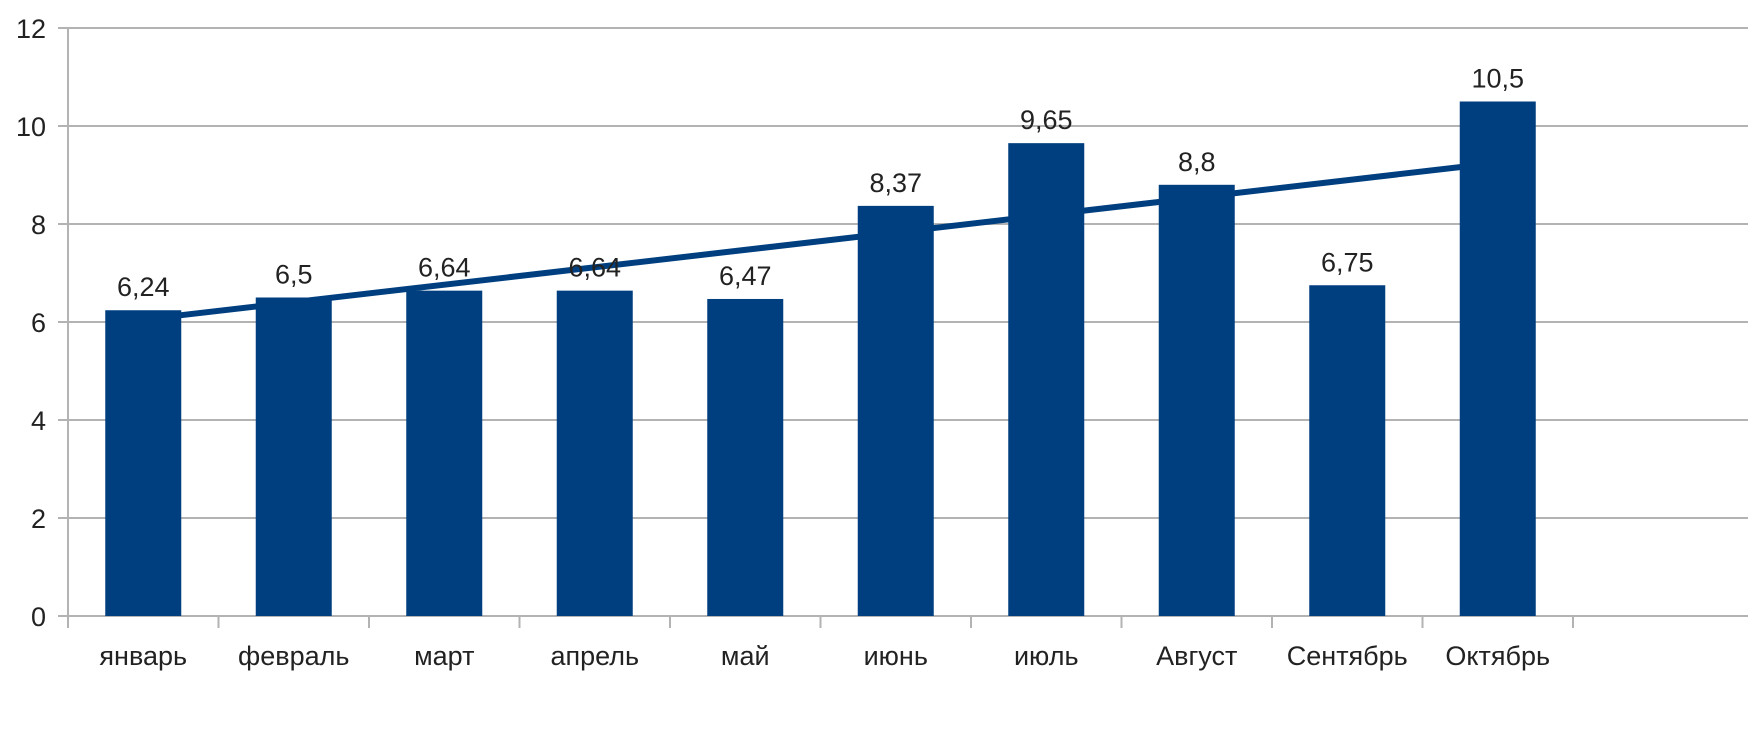  What do you see at coordinates (1497, 656) in the screenshot?
I see `x-tick-label: Октябрь` at bounding box center [1497, 656].